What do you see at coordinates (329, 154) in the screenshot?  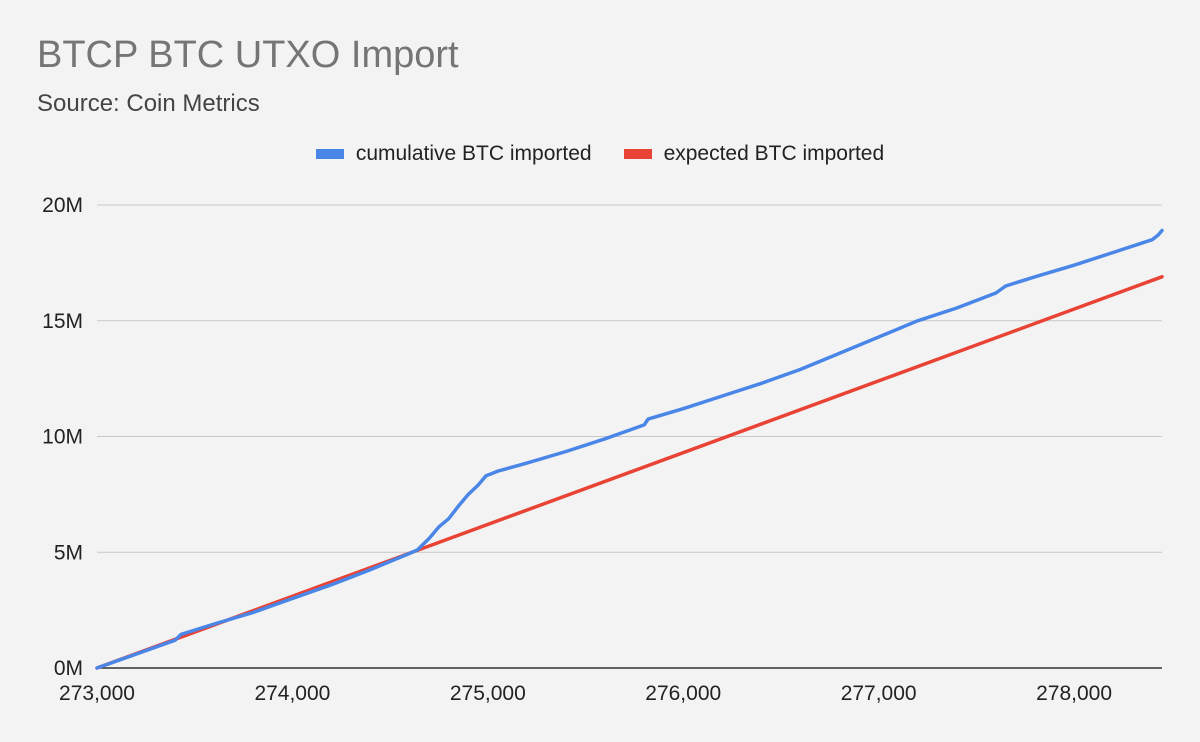 I see `legend-swatch-cumulative` at bounding box center [329, 154].